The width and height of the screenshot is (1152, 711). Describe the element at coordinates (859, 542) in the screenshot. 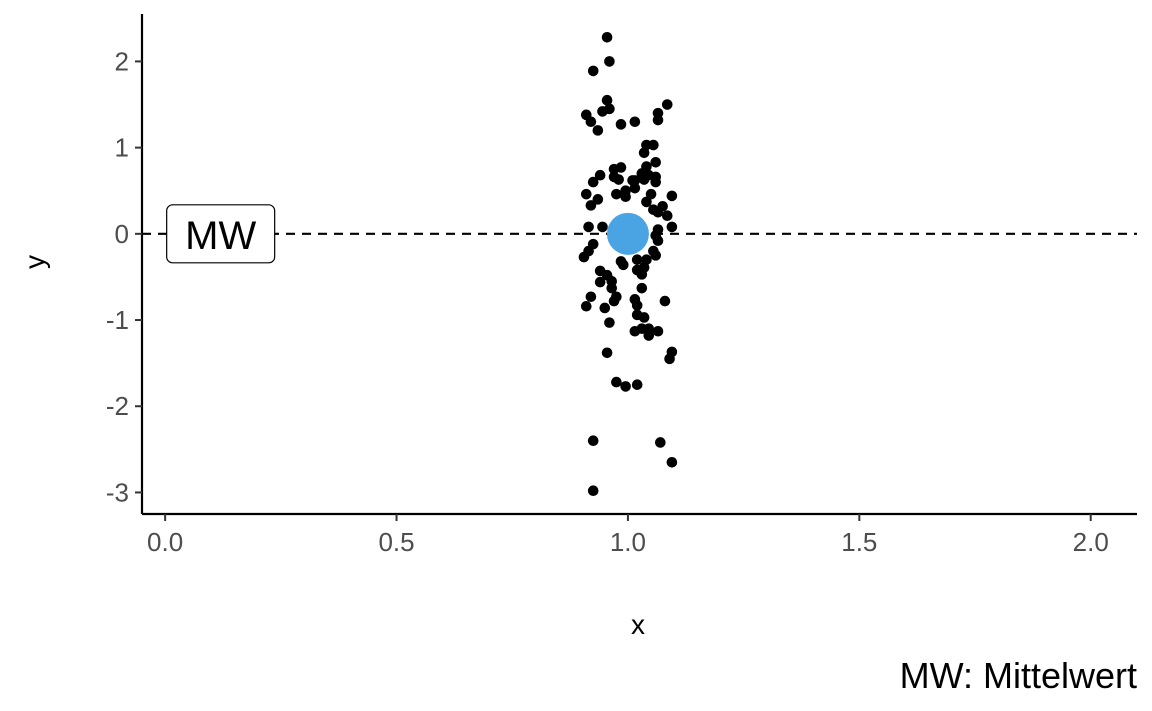

I see `x-tick-label: 1.5` at that location.